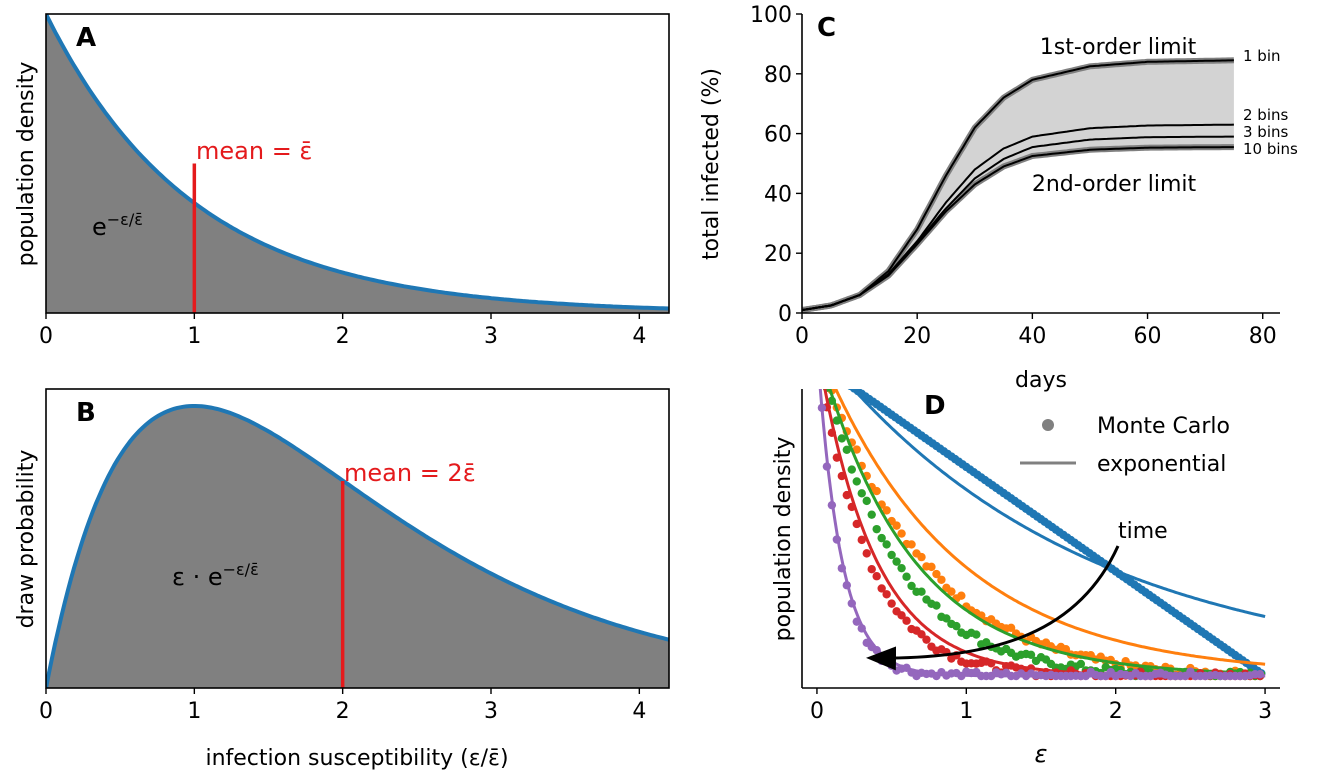 This screenshot has height=771, width=1325. Describe the element at coordinates (1262, 56) in the screenshot. I see `panel-c-series-label: 1 bin` at that location.